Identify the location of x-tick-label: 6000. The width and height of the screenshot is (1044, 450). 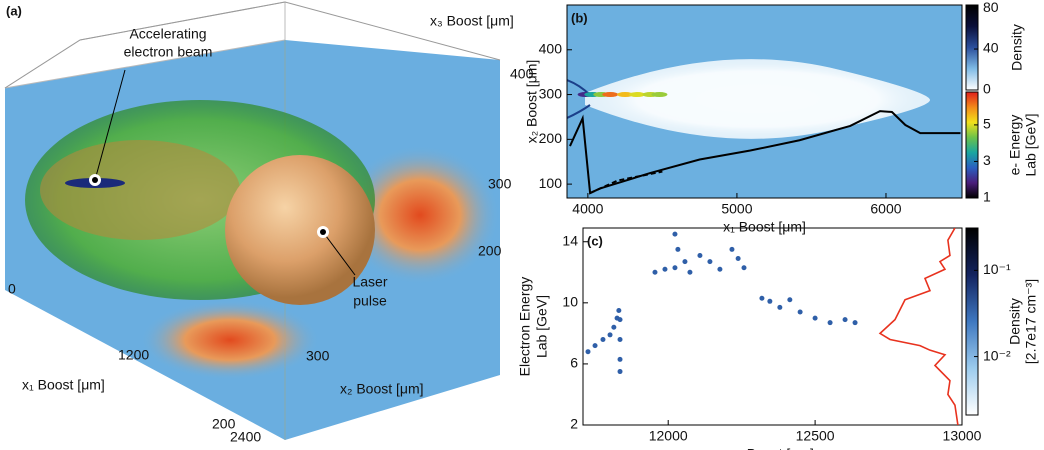
(885, 209).